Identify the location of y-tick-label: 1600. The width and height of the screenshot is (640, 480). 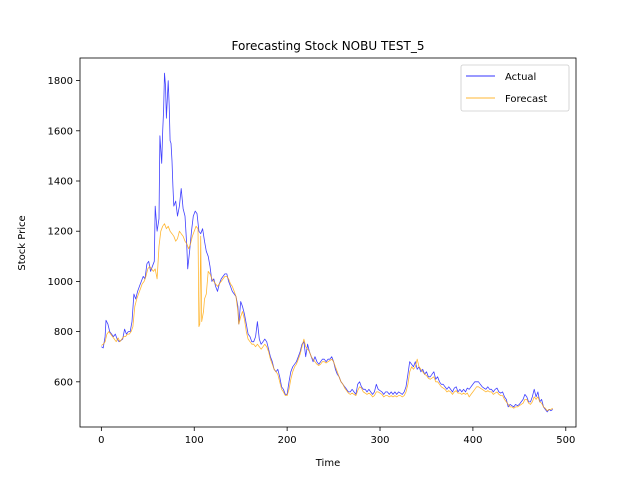
(60, 131).